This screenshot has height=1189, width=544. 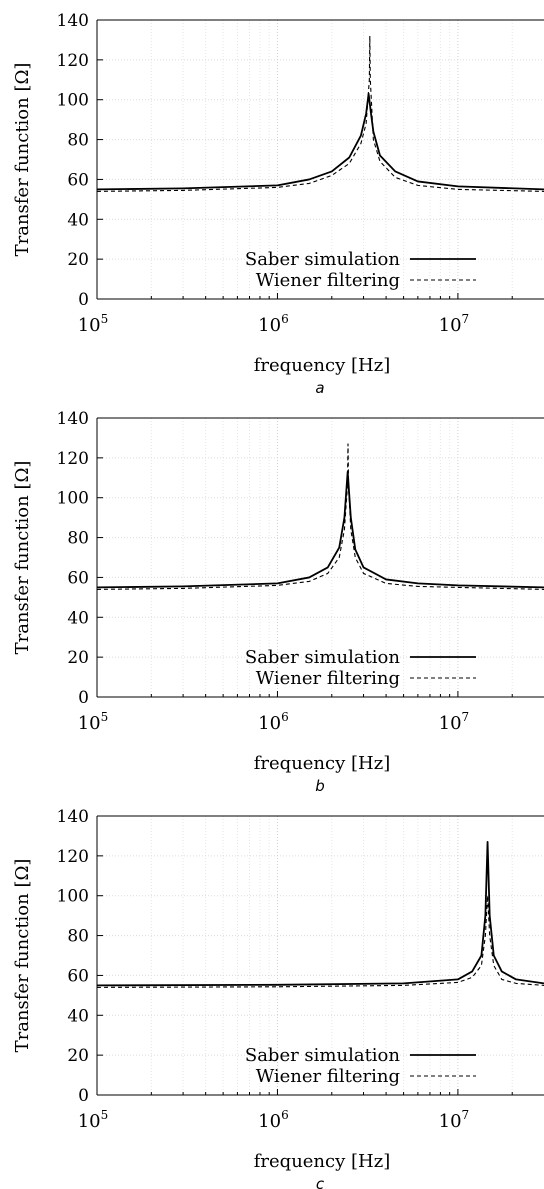 What do you see at coordinates (320, 1182) in the screenshot?
I see `panel-label: c` at bounding box center [320, 1182].